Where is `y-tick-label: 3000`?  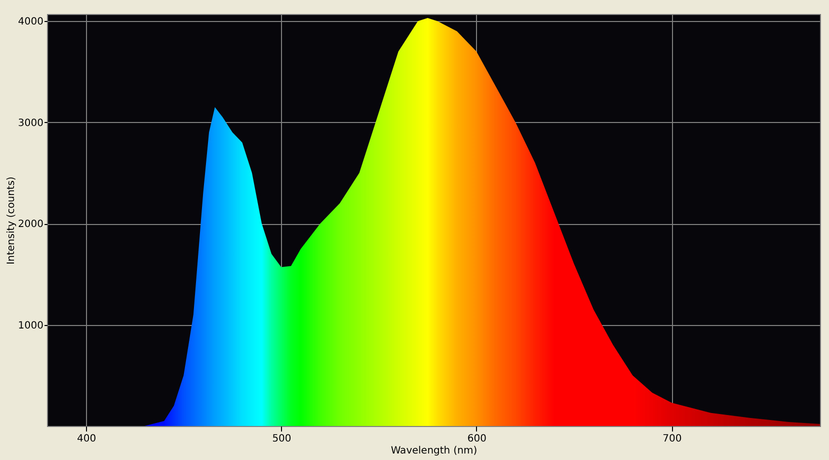 y-tick-label: 3000 is located at coordinates (31, 123).